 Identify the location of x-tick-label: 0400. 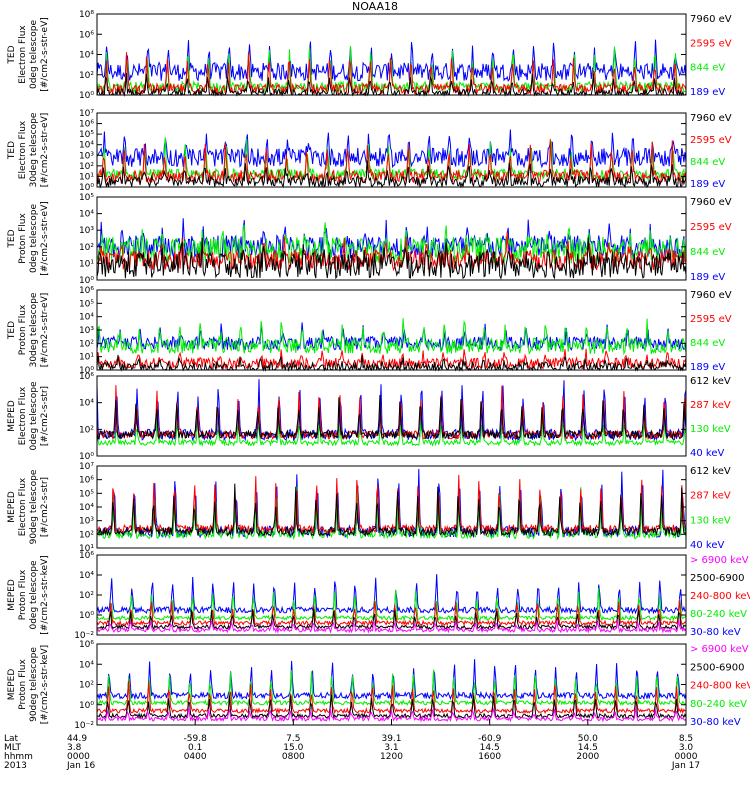
(195, 757).